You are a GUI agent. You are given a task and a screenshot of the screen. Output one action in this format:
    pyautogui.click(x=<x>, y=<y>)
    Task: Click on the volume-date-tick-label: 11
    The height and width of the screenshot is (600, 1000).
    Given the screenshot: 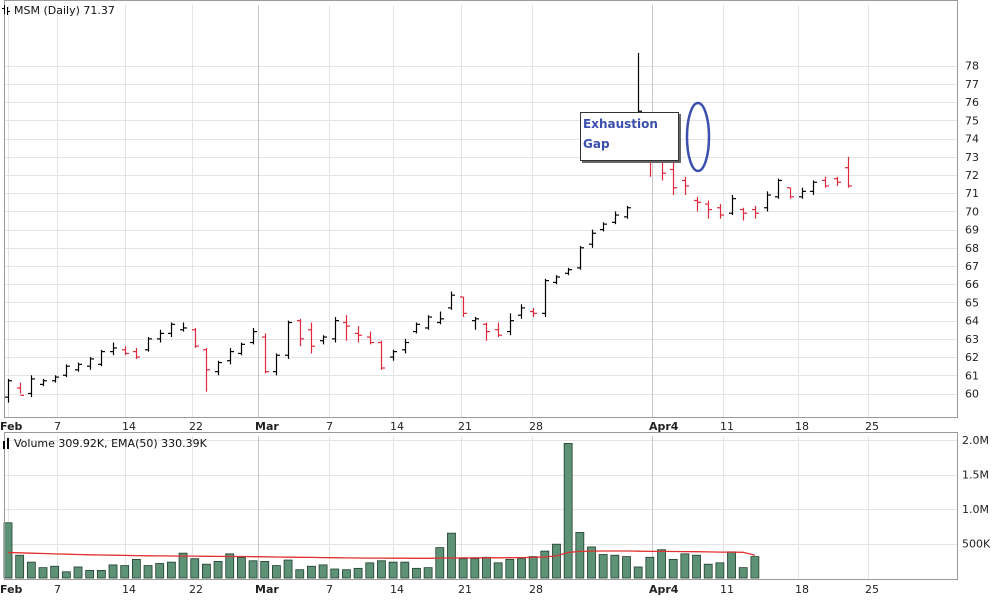 What is the action you would take?
    pyautogui.click(x=727, y=589)
    